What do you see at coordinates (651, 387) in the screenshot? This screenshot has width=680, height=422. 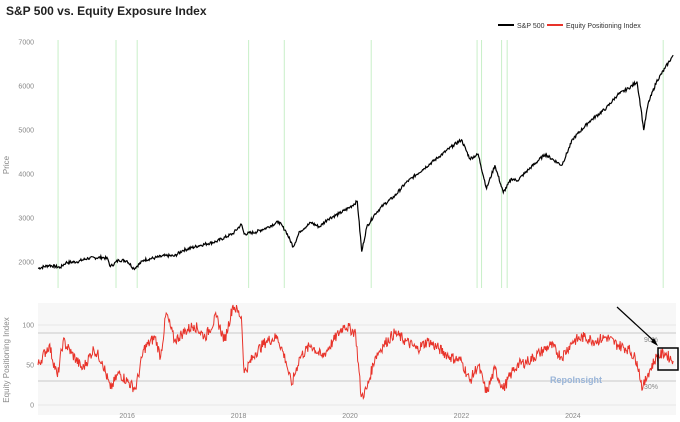 I see `reference-label: 30%` at bounding box center [651, 387].